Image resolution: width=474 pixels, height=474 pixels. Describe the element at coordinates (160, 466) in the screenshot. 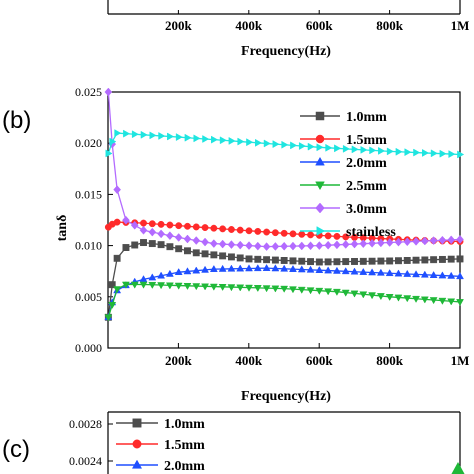

I see `legend-item: 2.0mm` at that location.